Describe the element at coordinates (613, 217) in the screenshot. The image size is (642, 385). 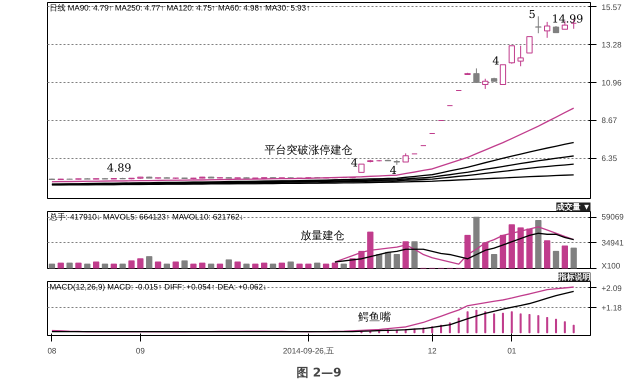
I see `y-tick-label: 59069` at that location.